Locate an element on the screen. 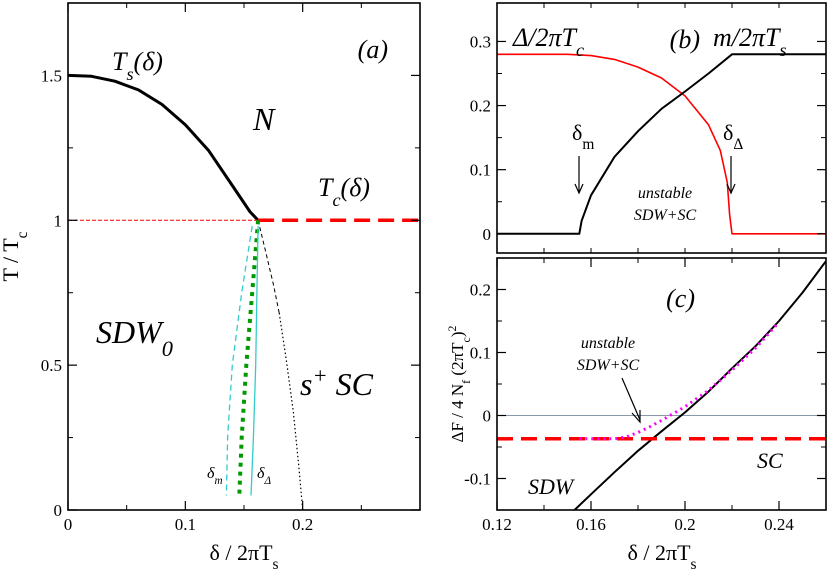  panel-a-xlabel: δ / 2πTs is located at coordinates (243, 556).